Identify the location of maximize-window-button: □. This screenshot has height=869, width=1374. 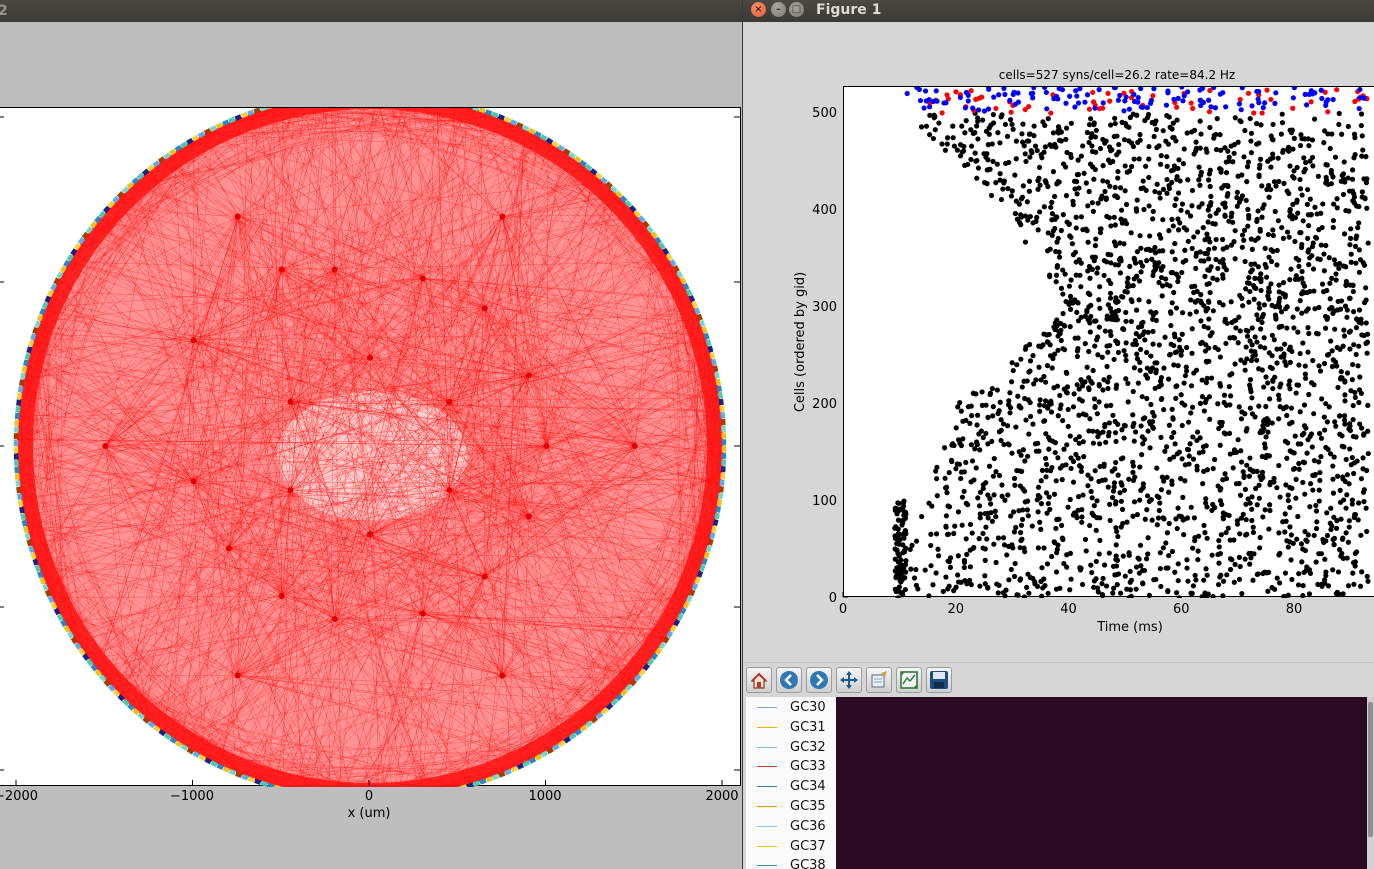
(796, 9).